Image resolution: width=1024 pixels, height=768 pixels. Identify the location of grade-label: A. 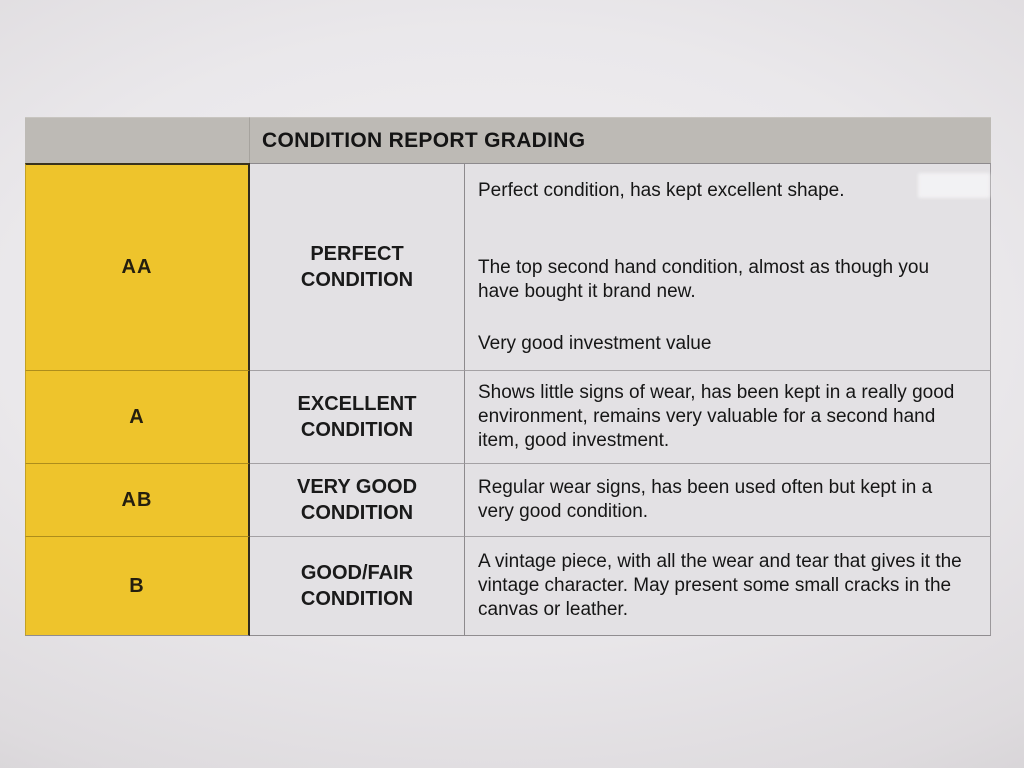
(137, 416).